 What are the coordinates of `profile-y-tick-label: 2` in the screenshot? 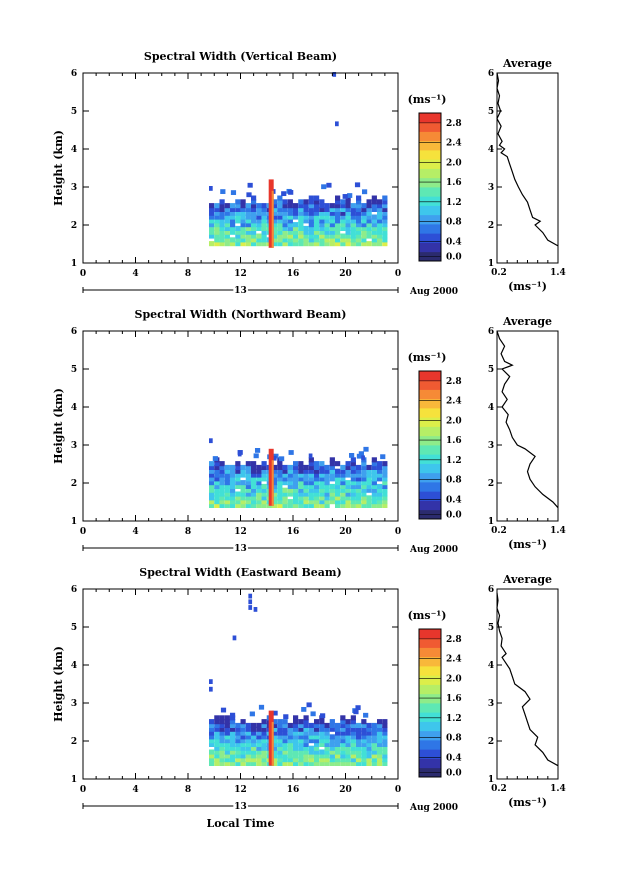 It's located at (491, 226).